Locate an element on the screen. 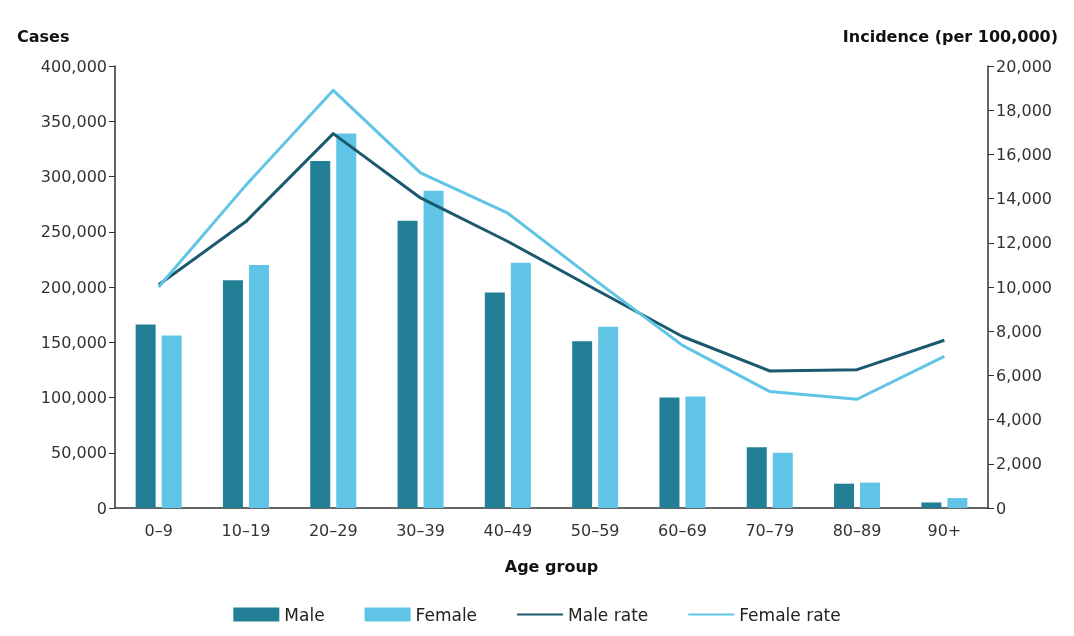  y-tick-label: 250,000 is located at coordinates (73, 232).